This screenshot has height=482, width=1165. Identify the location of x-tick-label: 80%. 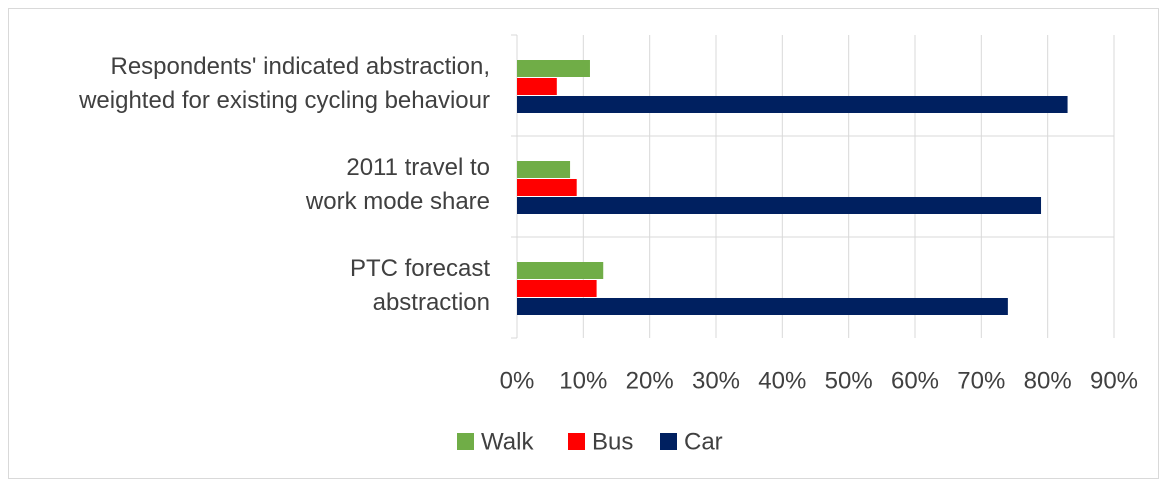
(1048, 380).